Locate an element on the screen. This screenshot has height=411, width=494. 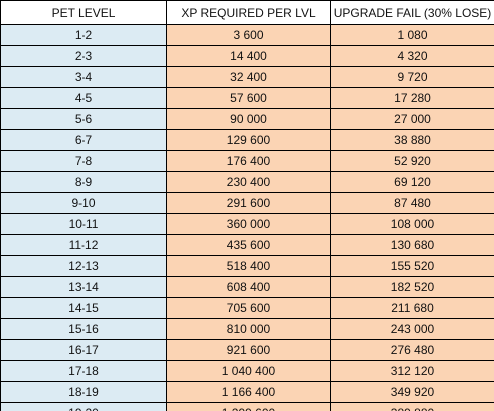
cell-xp-required: 1 040 400 is located at coordinates (249, 371).